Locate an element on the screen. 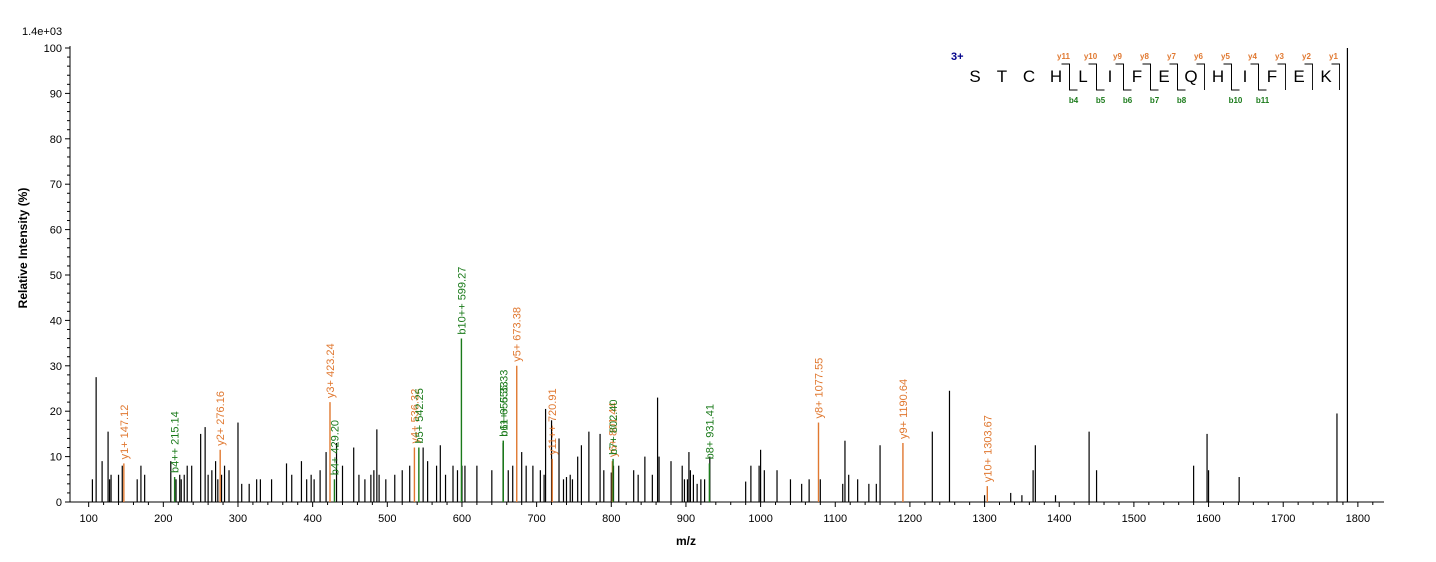 The width and height of the screenshot is (1436, 562). x-tick-label: 1500 is located at coordinates (1134, 519).